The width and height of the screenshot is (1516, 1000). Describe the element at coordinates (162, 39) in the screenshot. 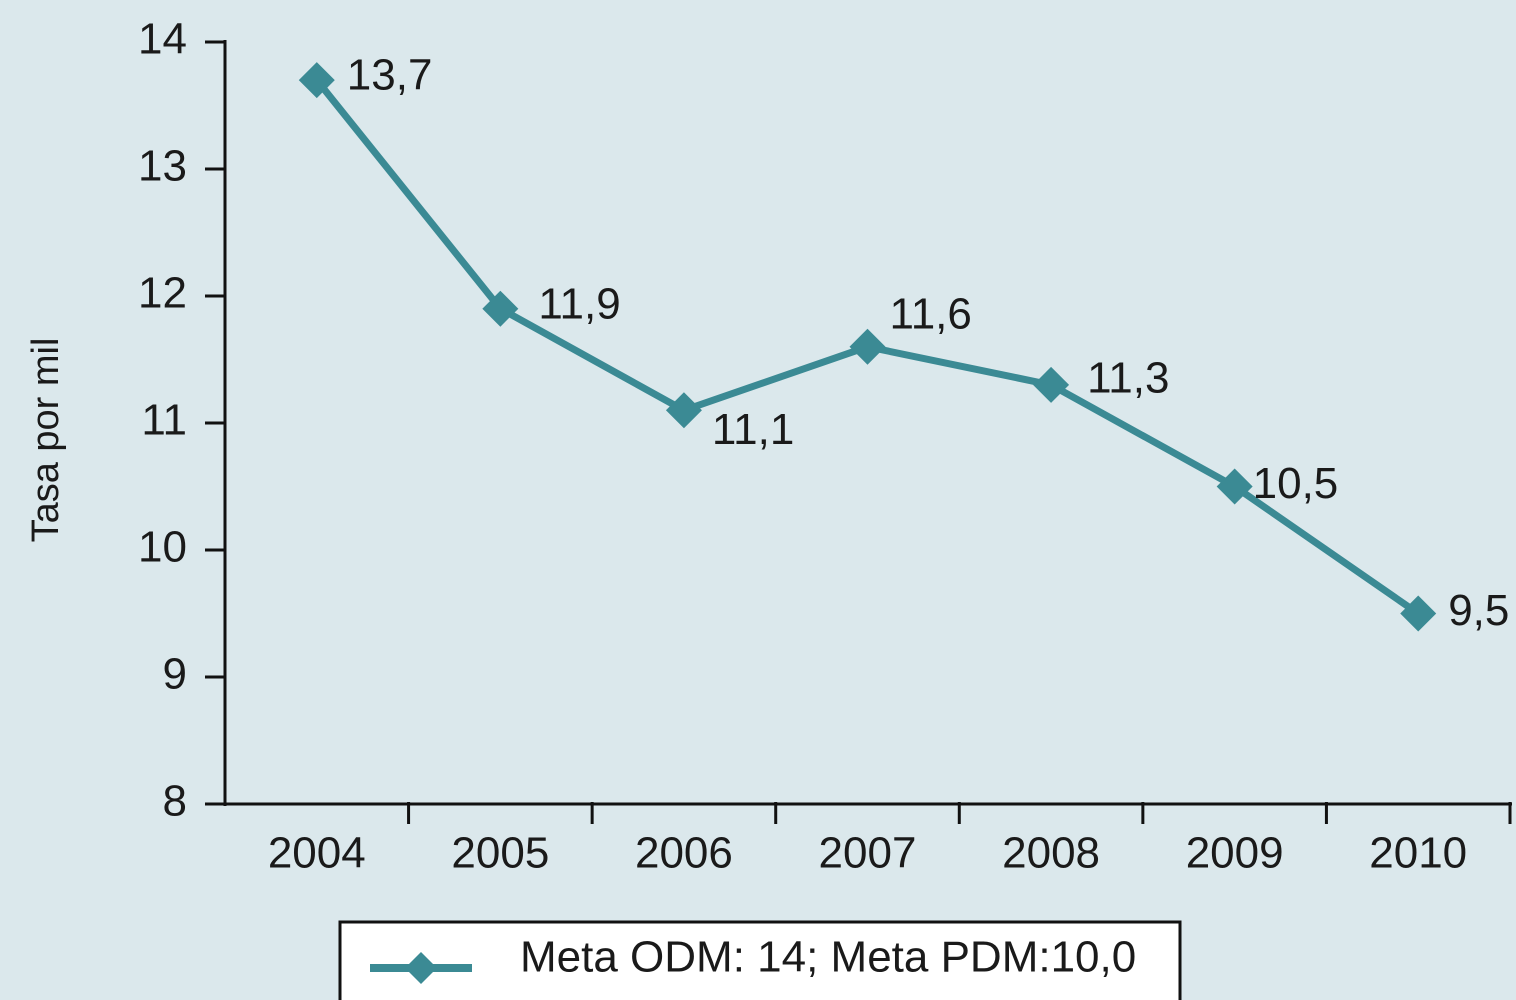

I see `y-tick-label: 14` at that location.